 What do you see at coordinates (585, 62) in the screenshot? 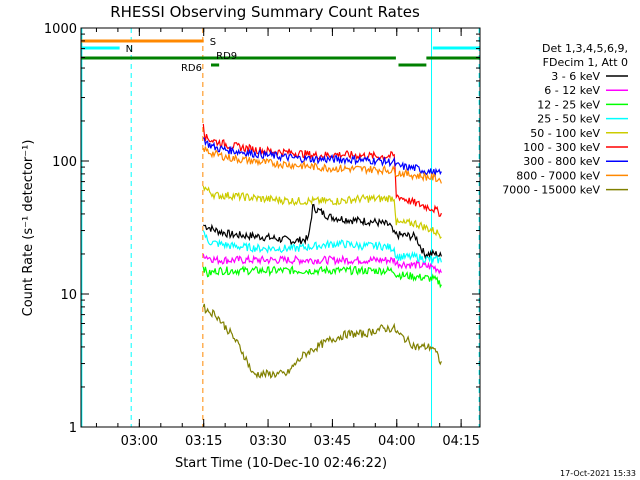
I see `legend-header-line-2: FDecim 1, Att 0` at bounding box center [585, 62].